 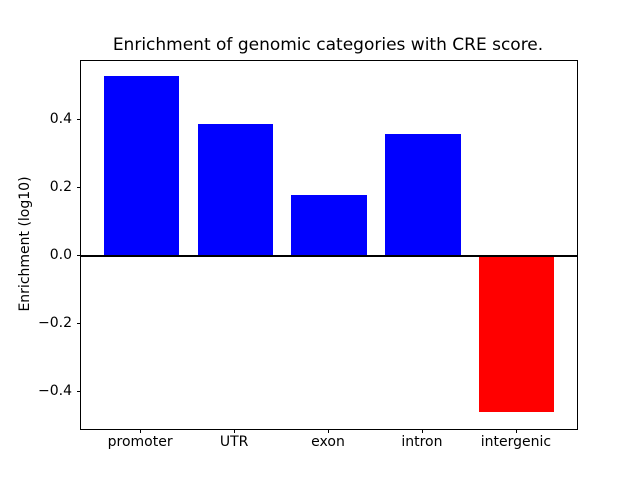 What do you see at coordinates (141, 165) in the screenshot?
I see `bar-promoter` at bounding box center [141, 165].